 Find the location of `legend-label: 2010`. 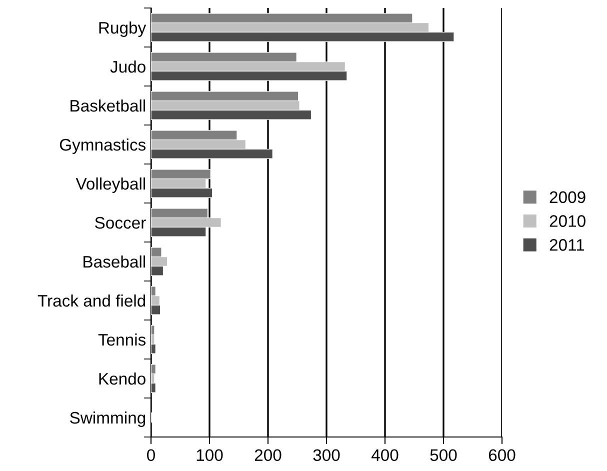

legend-label: 2010 is located at coordinates (568, 221).